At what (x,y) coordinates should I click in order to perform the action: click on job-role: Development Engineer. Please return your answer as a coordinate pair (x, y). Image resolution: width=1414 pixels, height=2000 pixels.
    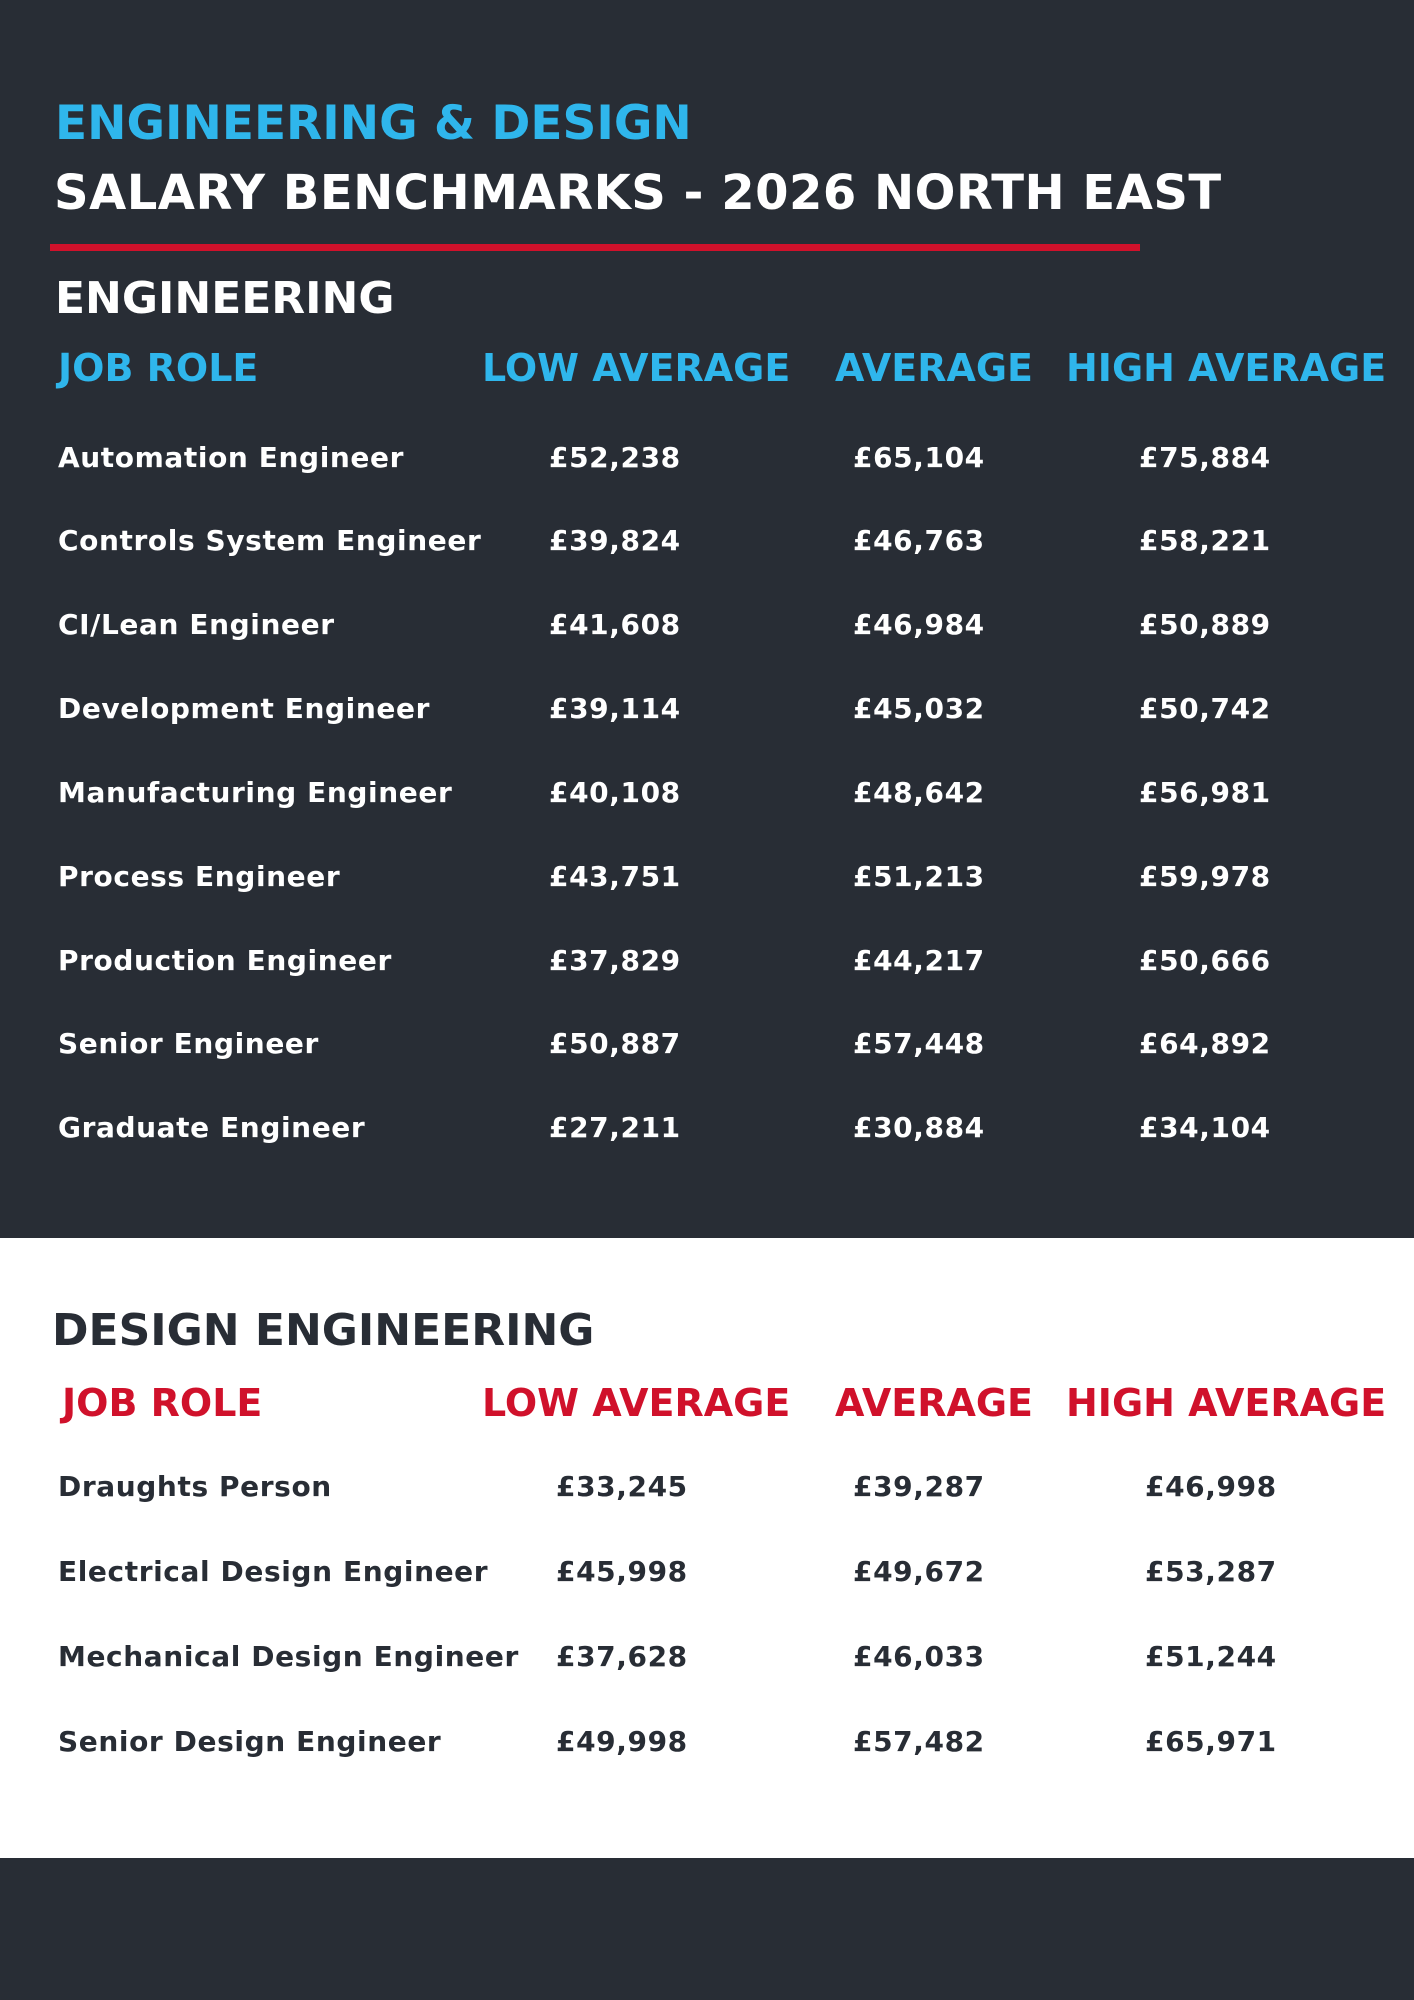
    Looking at the image, I should click on (244, 708).